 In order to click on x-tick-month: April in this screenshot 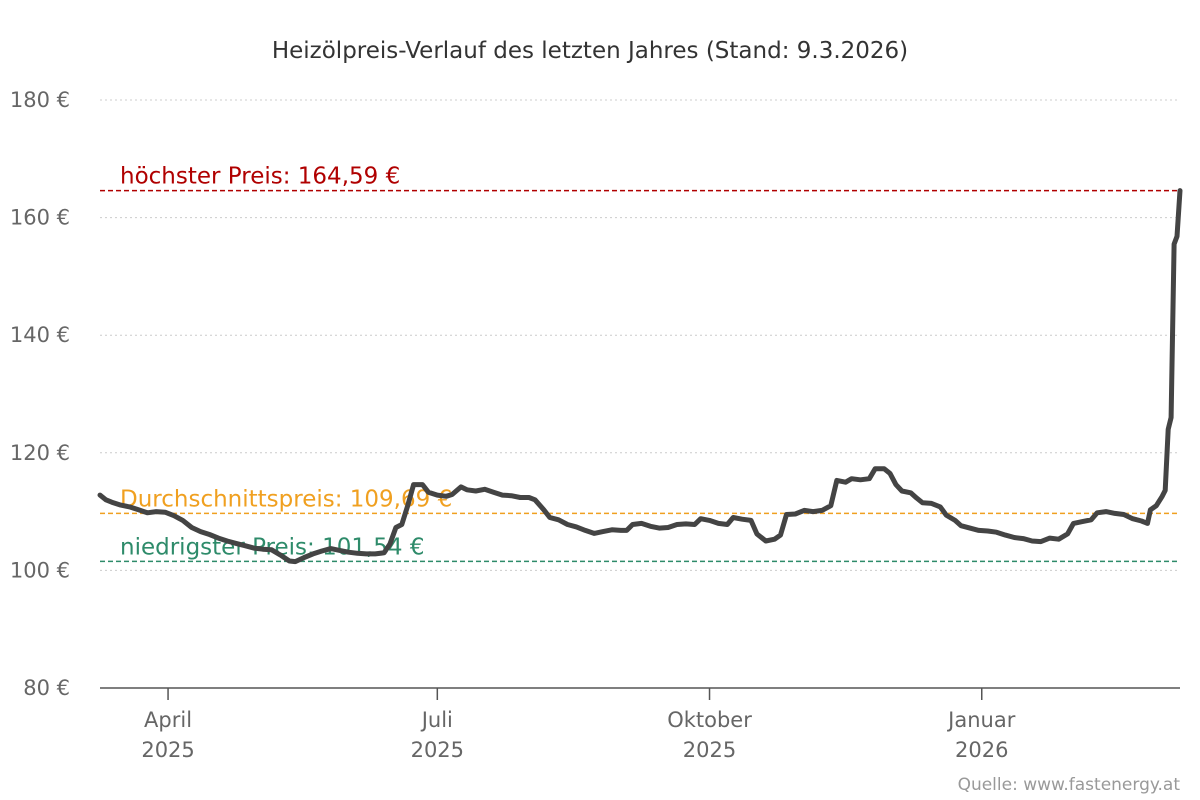, I will do `click(168, 720)`.